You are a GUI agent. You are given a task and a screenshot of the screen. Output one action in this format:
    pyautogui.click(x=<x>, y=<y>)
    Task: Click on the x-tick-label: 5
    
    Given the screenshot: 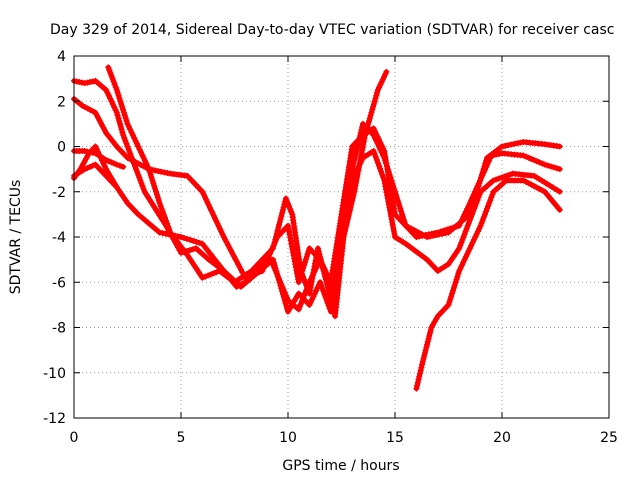 What is the action you would take?
    pyautogui.click(x=181, y=438)
    